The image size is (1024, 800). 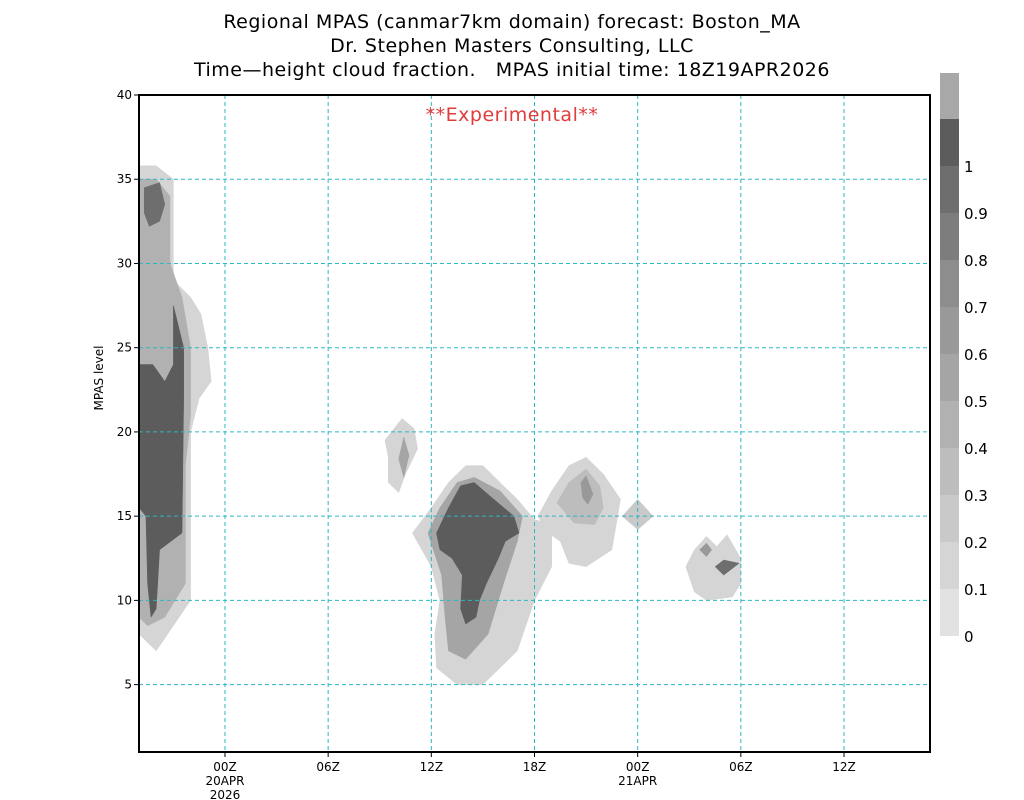 I want to click on y-tick-label-3: 20, so click(x=124, y=432).